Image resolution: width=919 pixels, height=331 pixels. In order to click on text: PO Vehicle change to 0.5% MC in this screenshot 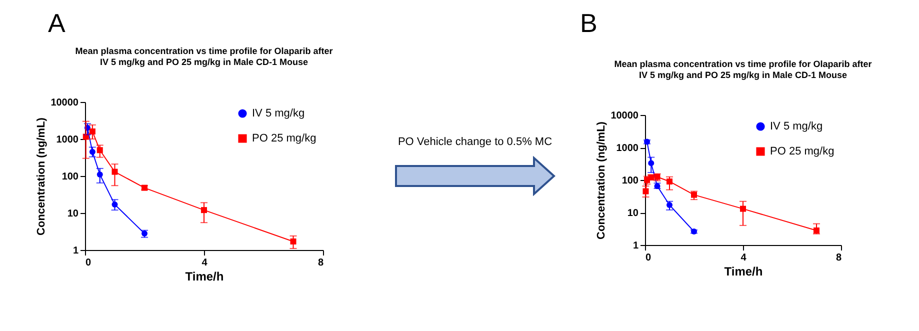, I will do `click(475, 142)`.